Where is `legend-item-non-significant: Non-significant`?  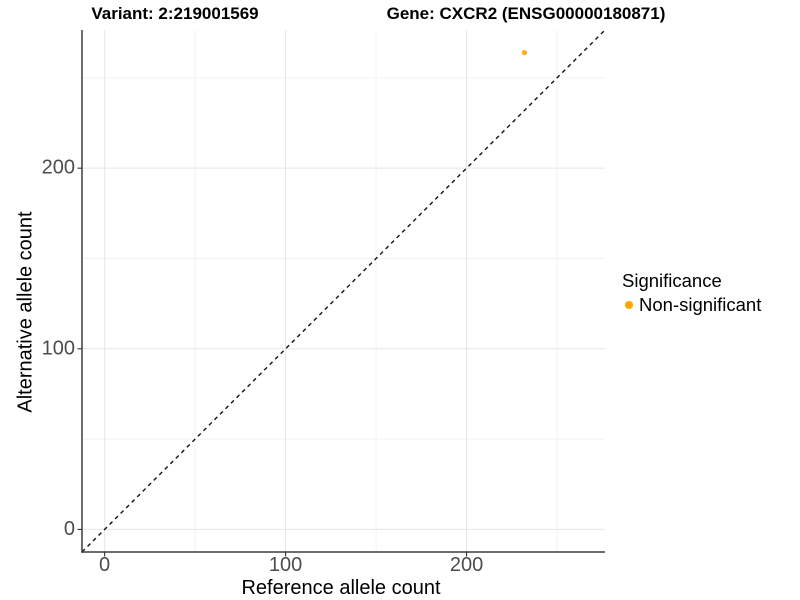
legend-item-non-significant: Non-significant is located at coordinates (691, 305).